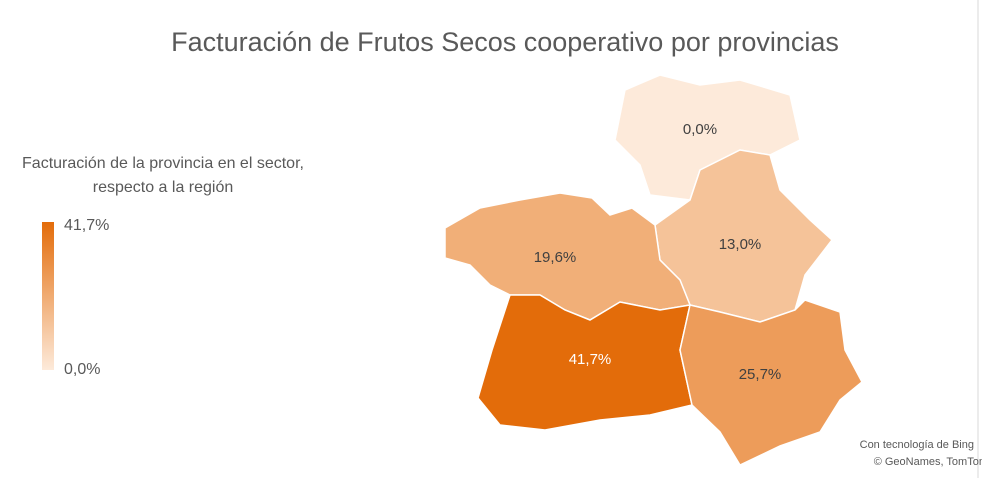 This screenshot has height=478, width=982. I want to click on province-label: 41,7%, so click(590, 359).